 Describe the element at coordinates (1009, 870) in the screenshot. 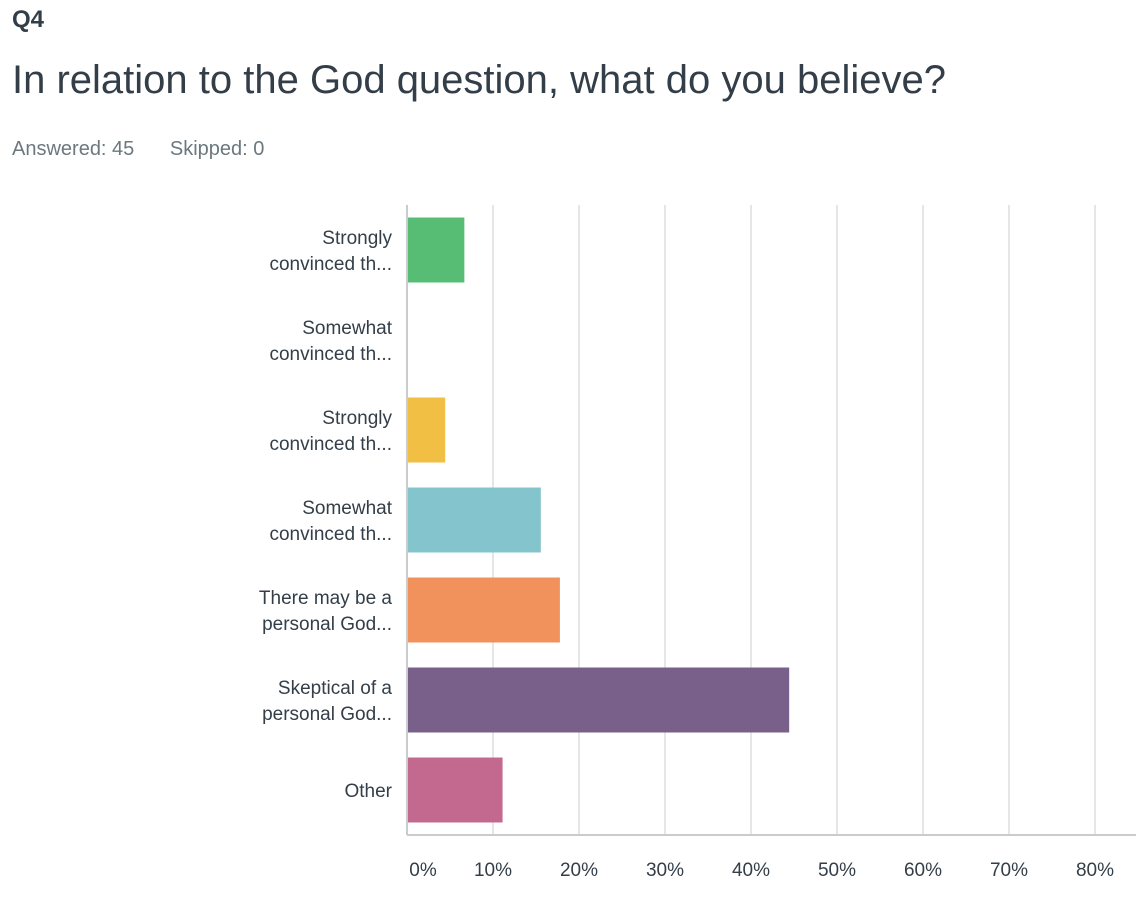

I see `x-tick-label: 70%` at that location.